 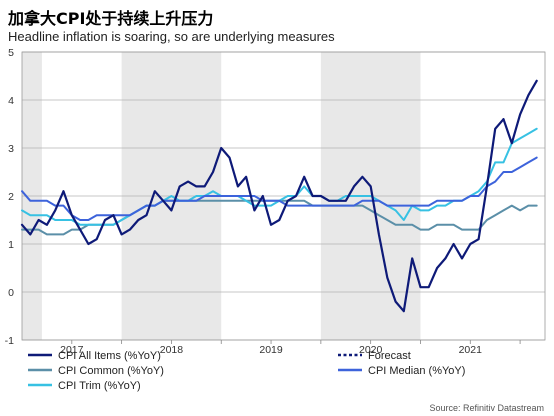 I want to click on x-axis: 2017 2018 2019 2020 2021, so click(x=290, y=348).